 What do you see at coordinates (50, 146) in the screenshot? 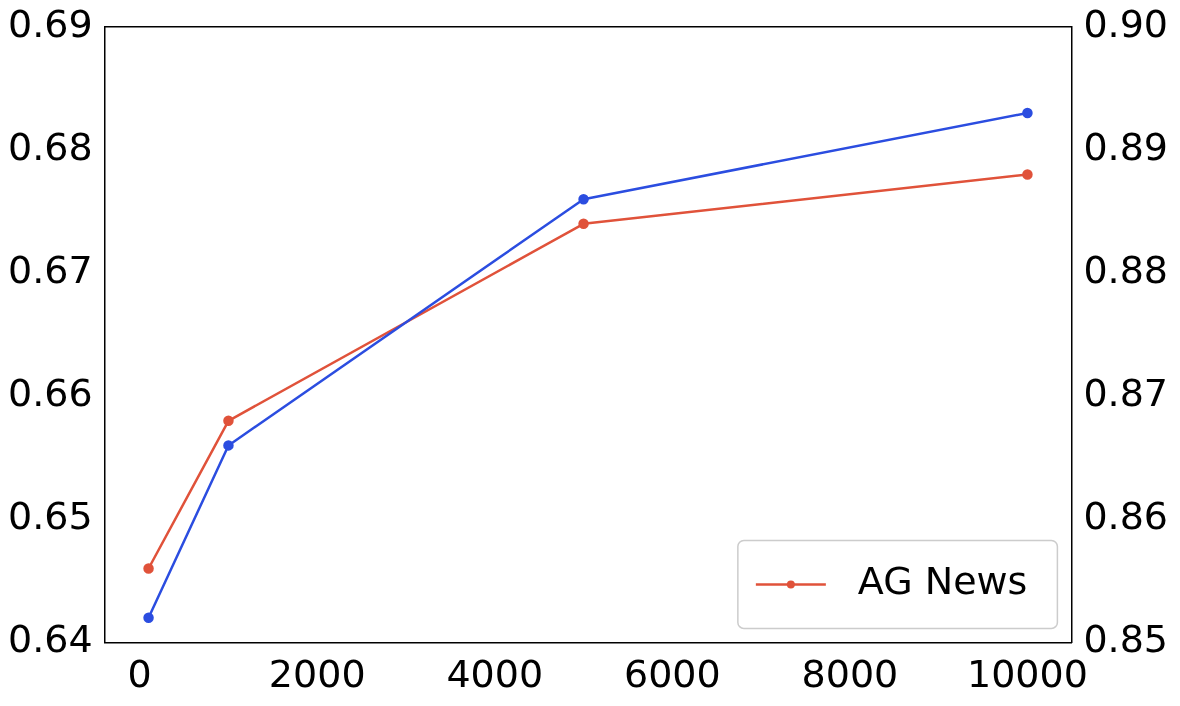
I see `y-tick-label: 0.68` at bounding box center [50, 146].